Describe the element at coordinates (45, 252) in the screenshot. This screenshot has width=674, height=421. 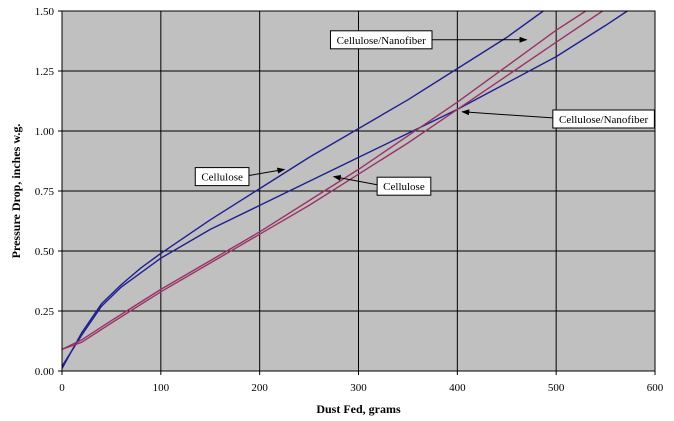
I see `y-tick-label: 0.50` at that location.